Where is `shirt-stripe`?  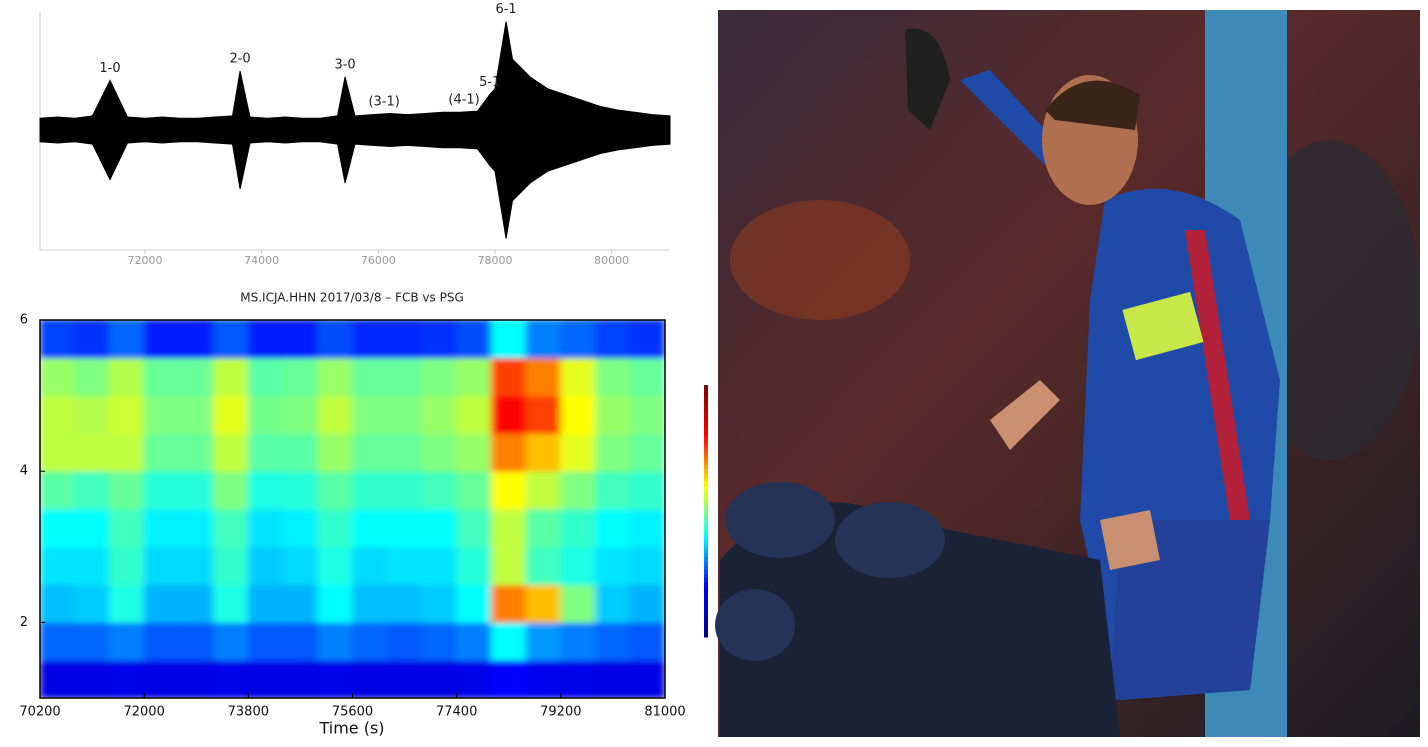 shirt-stripe is located at coordinates (1217, 375).